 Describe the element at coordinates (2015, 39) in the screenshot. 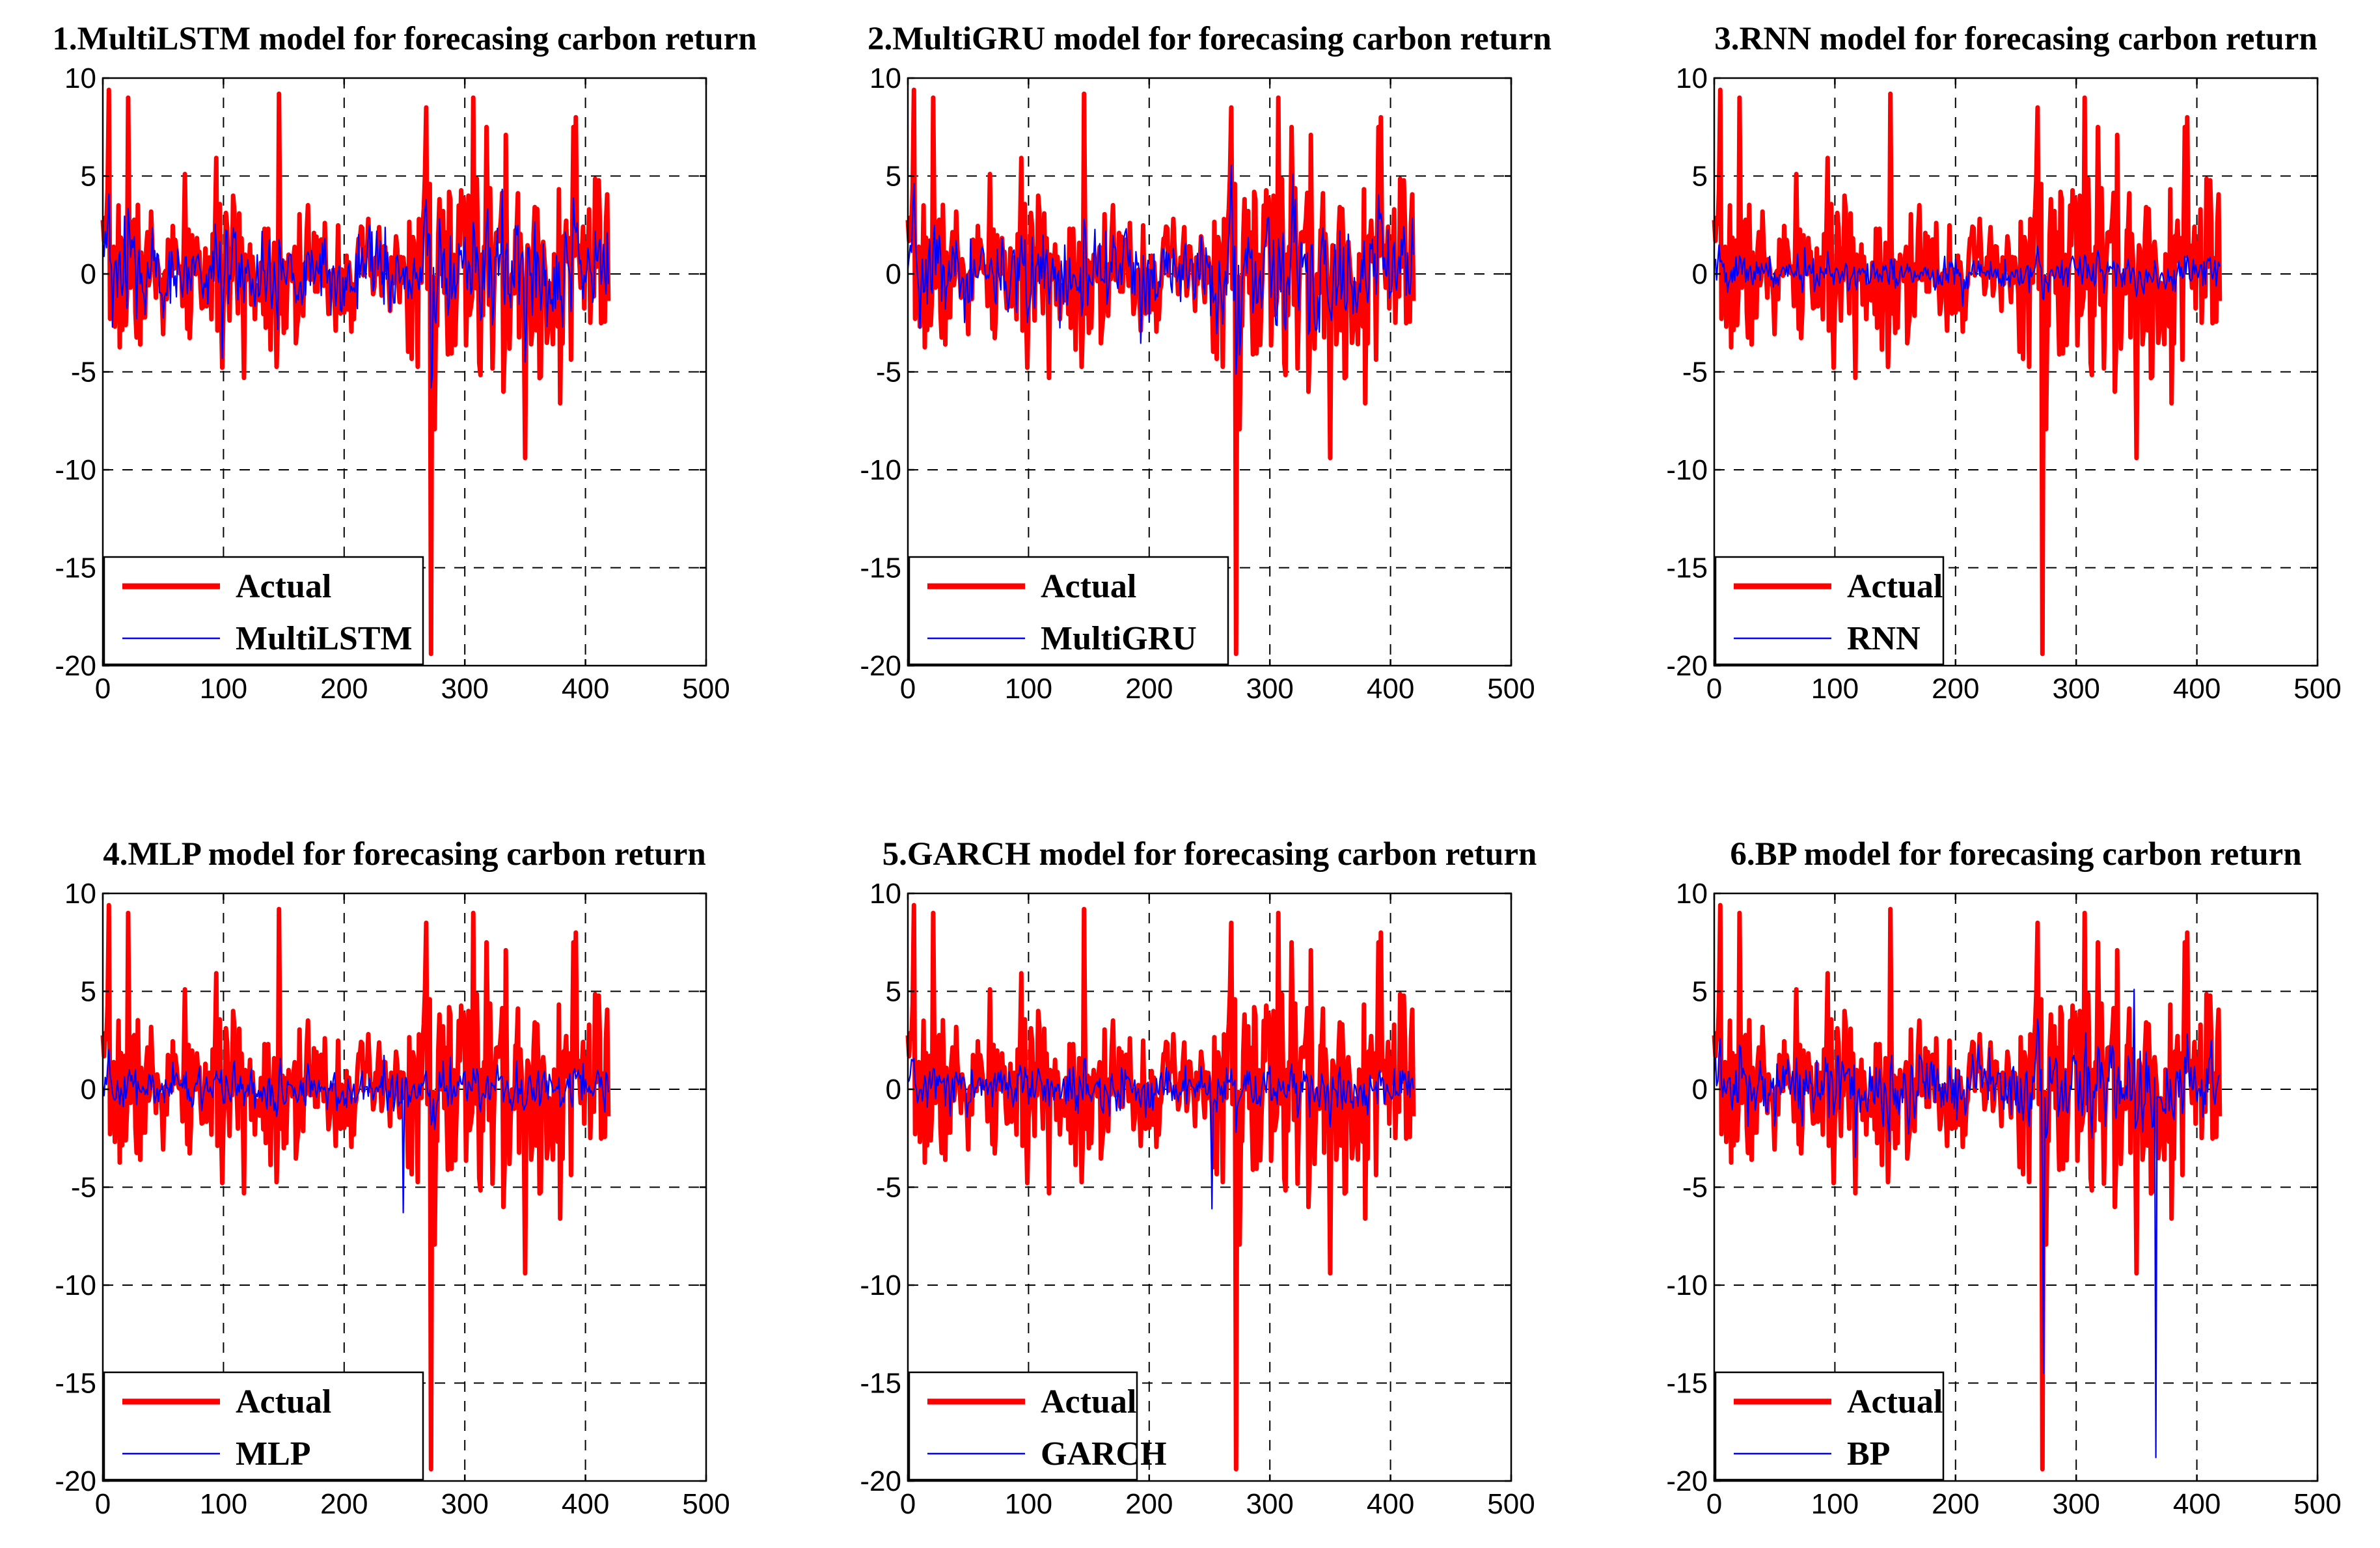

I see `chart-title: 3.RNN model for forecasing carbon return` at that location.